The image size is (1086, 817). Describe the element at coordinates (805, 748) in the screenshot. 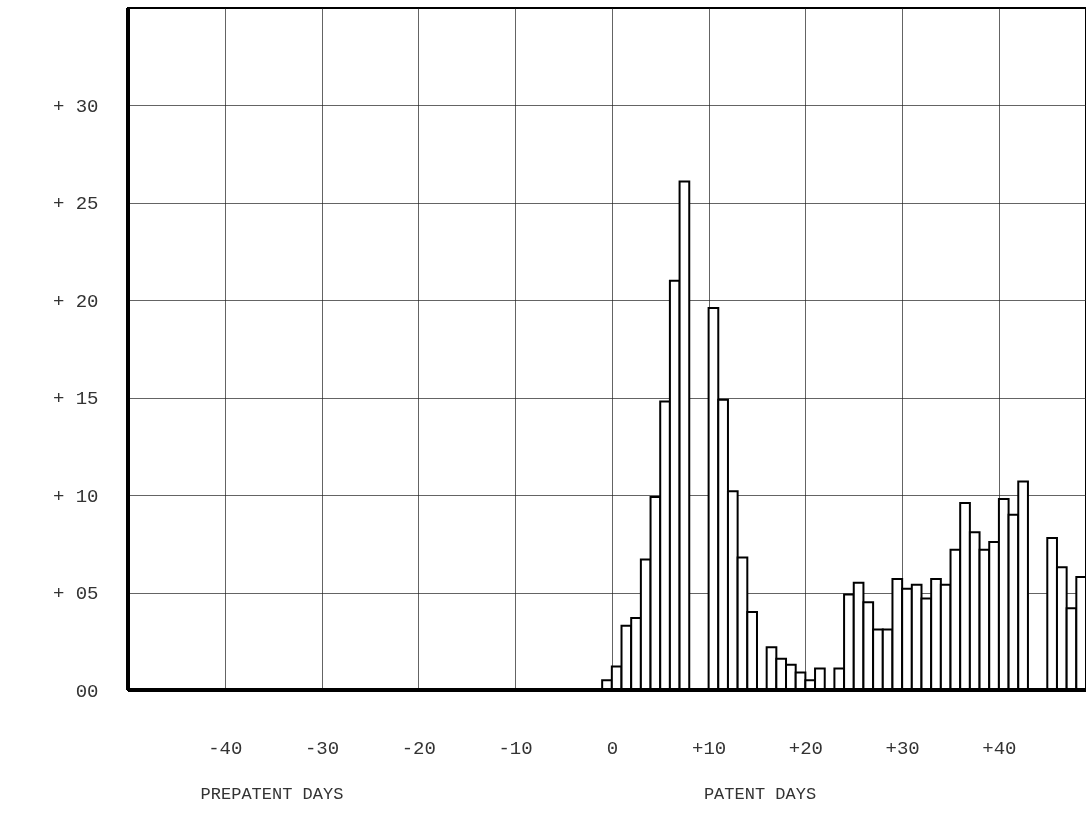

I see `x-tick-label: +20` at that location.